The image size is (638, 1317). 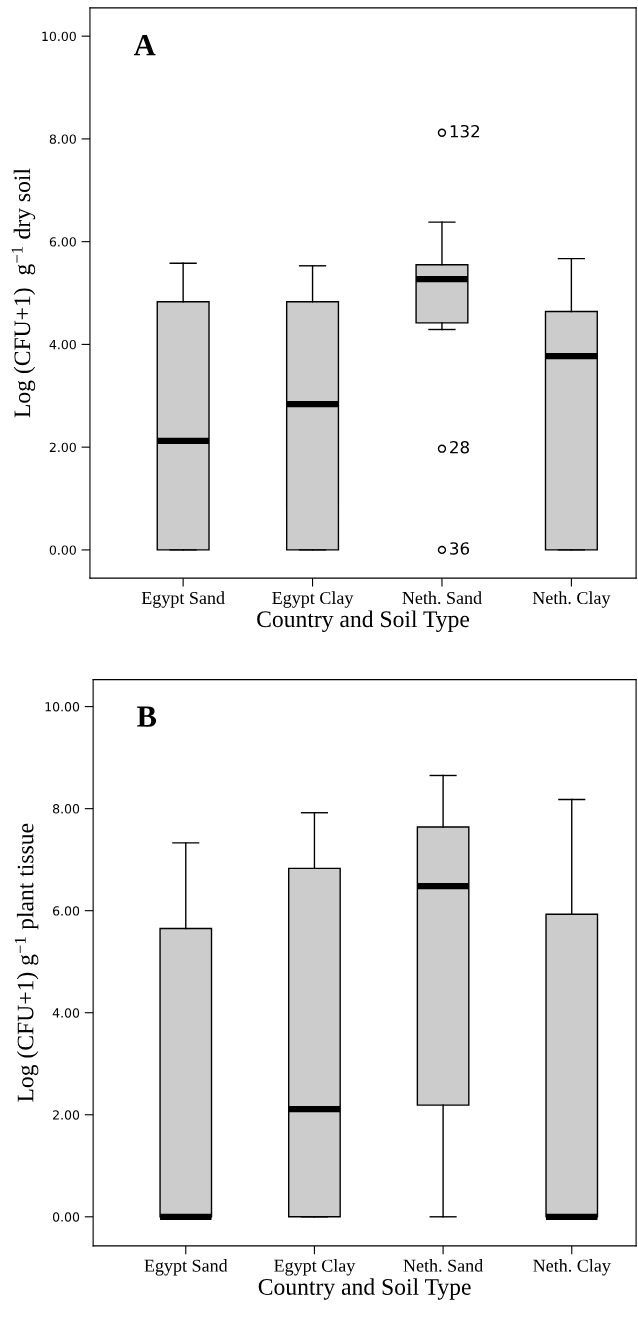 What do you see at coordinates (465, 131) in the screenshot?
I see `annotation: 132` at bounding box center [465, 131].